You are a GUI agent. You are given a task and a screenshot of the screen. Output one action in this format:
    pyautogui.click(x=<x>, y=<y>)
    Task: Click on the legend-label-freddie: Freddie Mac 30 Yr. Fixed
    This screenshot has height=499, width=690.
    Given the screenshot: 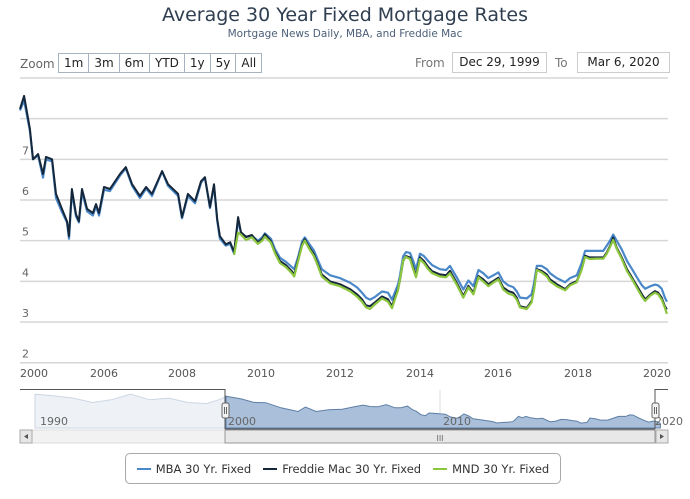 What is the action you would take?
    pyautogui.click(x=352, y=468)
    